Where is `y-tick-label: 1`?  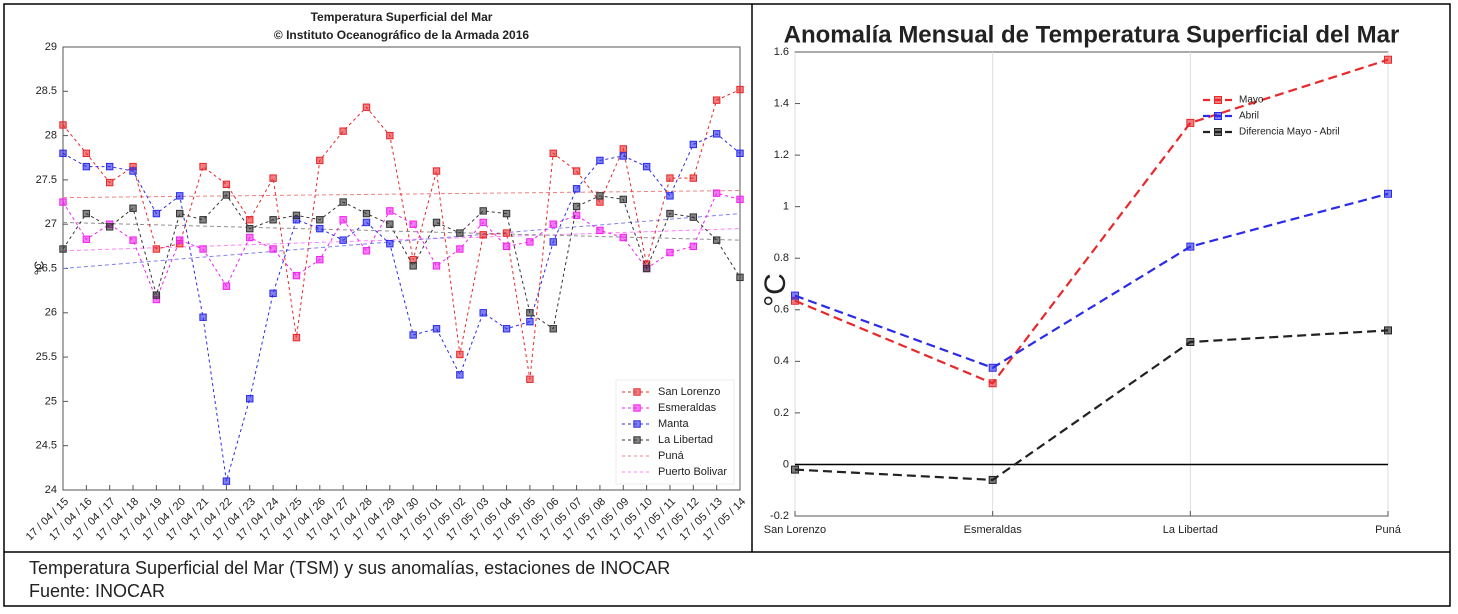 y-tick-label: 1 is located at coordinates (786, 207).